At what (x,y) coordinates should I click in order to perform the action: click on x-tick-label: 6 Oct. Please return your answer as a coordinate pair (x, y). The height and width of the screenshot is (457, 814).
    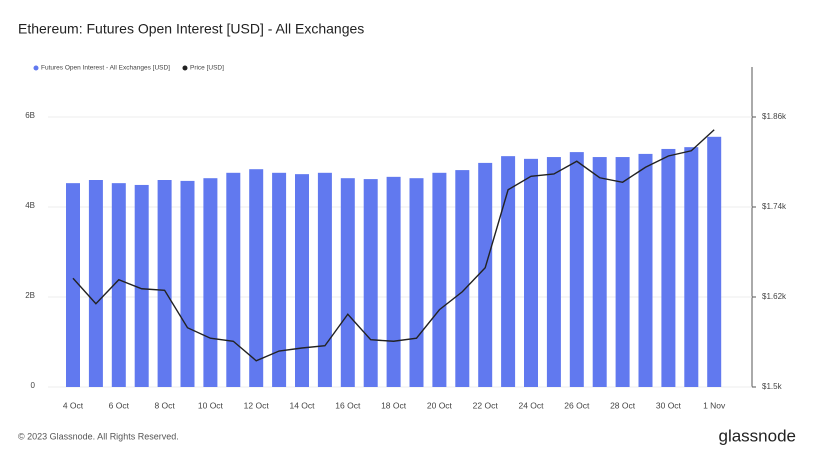
    Looking at the image, I should click on (119, 405).